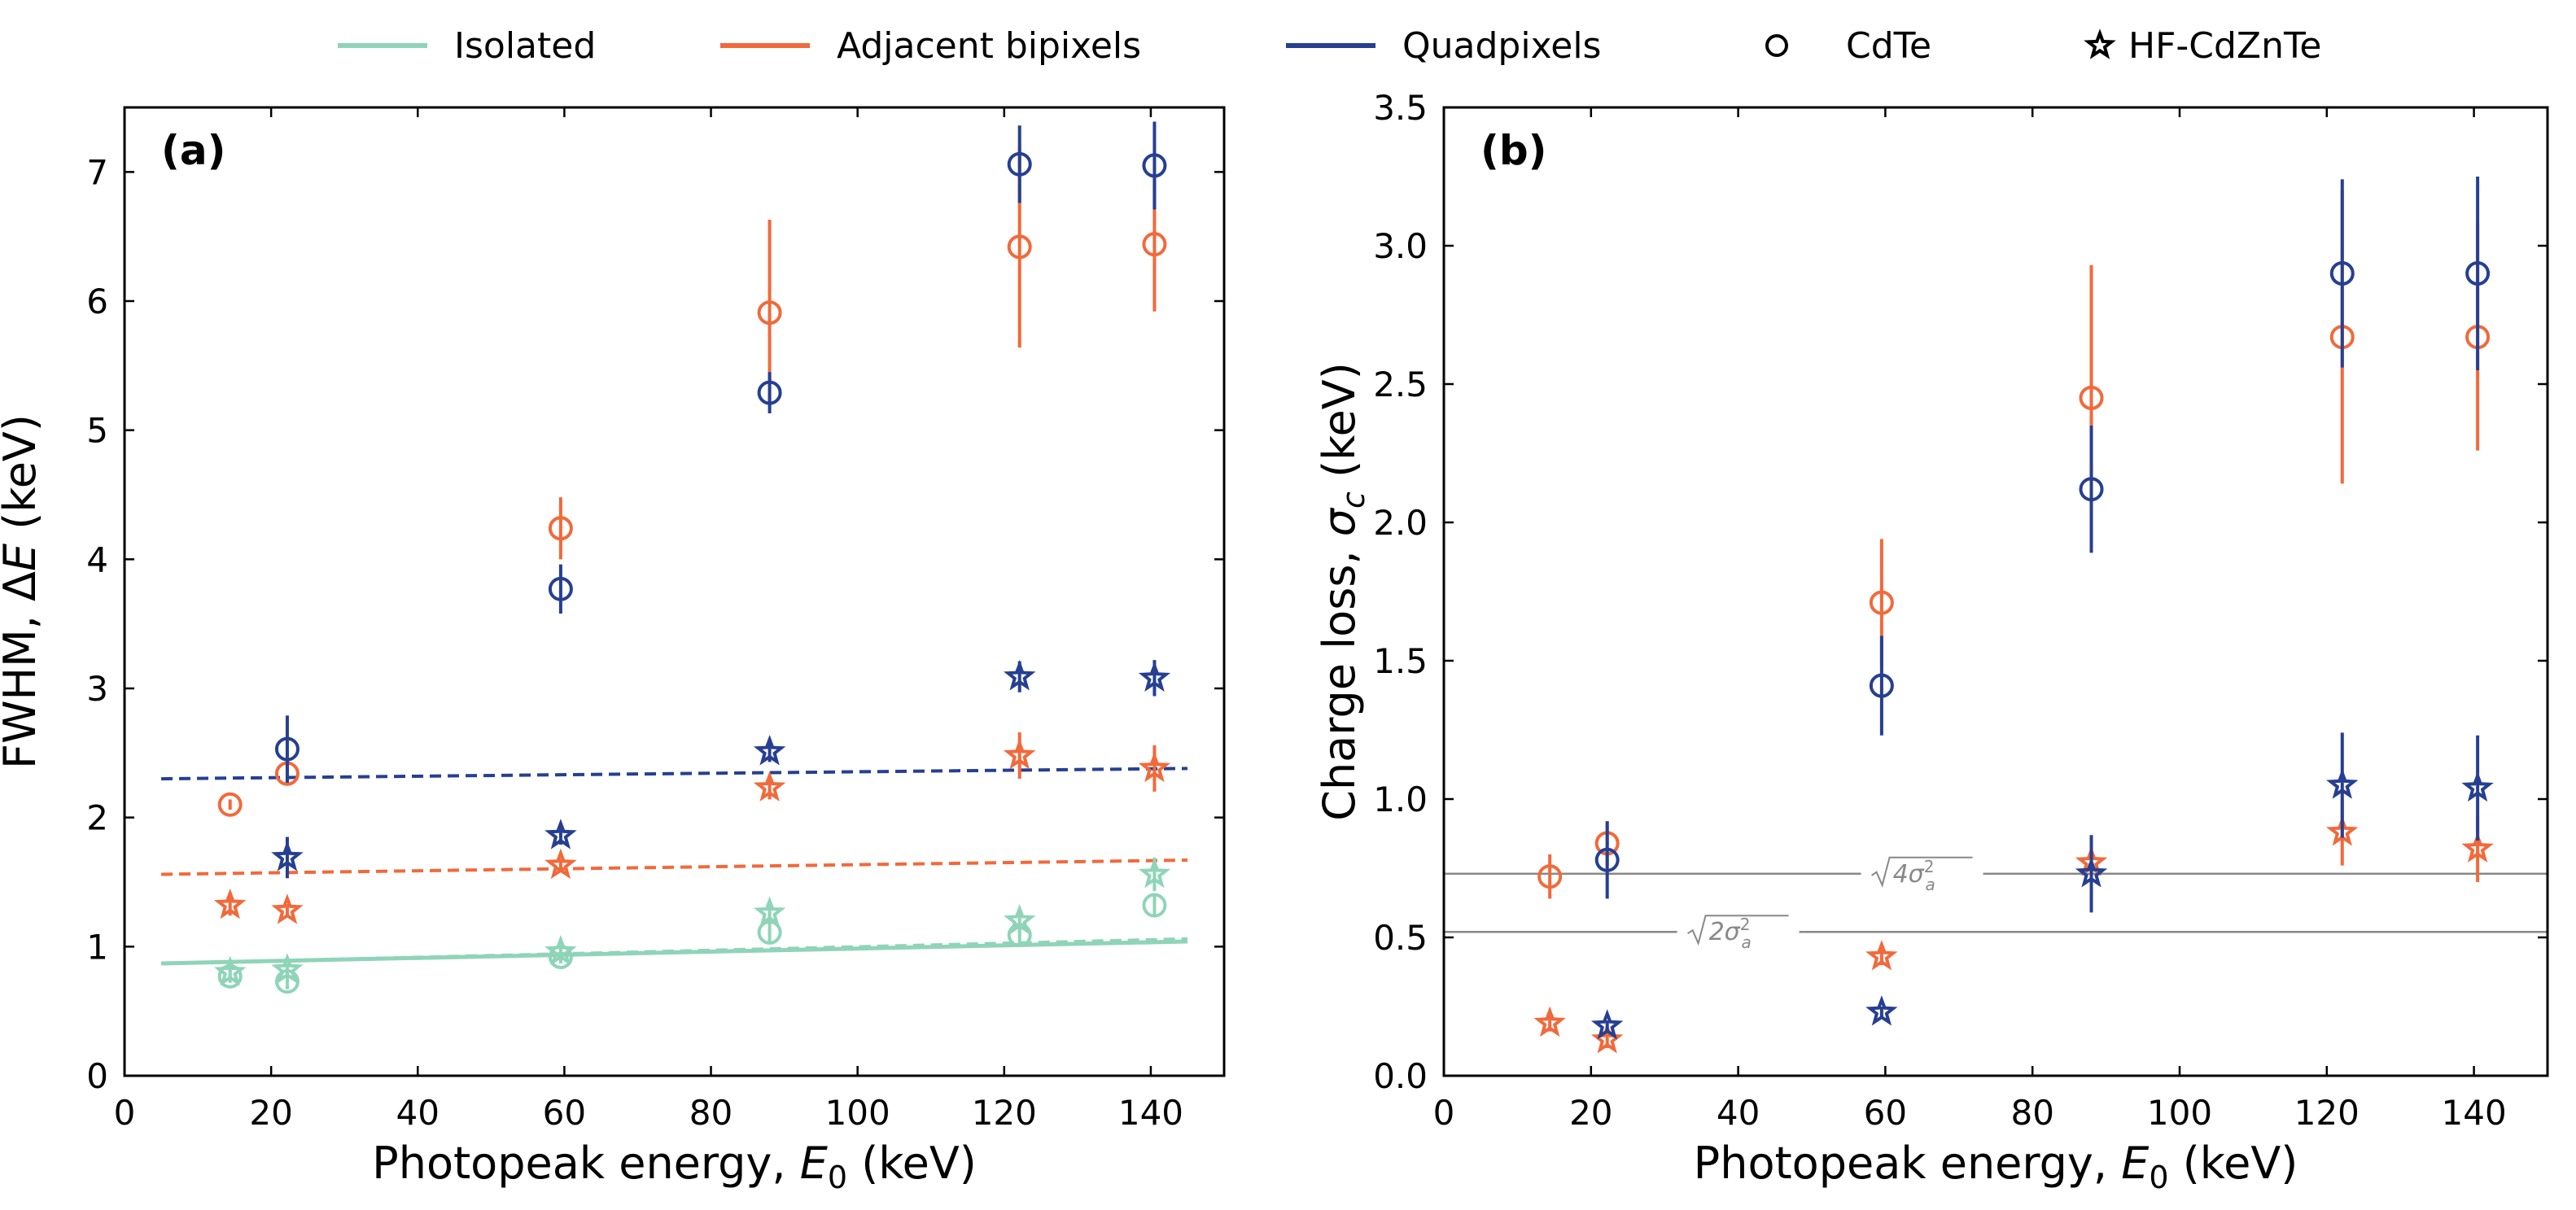  I want to click on y-tick-label: 0.5, so click(1400, 938).